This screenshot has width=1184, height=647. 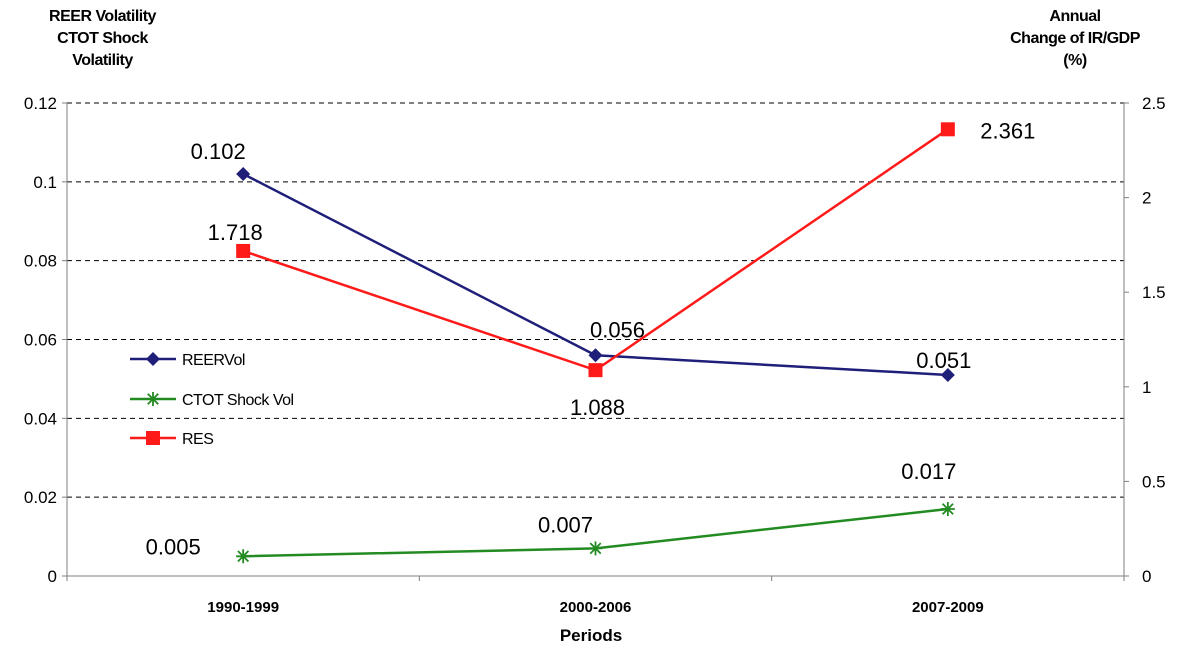 I want to click on left-tick-label: 0.08, so click(x=40, y=261).